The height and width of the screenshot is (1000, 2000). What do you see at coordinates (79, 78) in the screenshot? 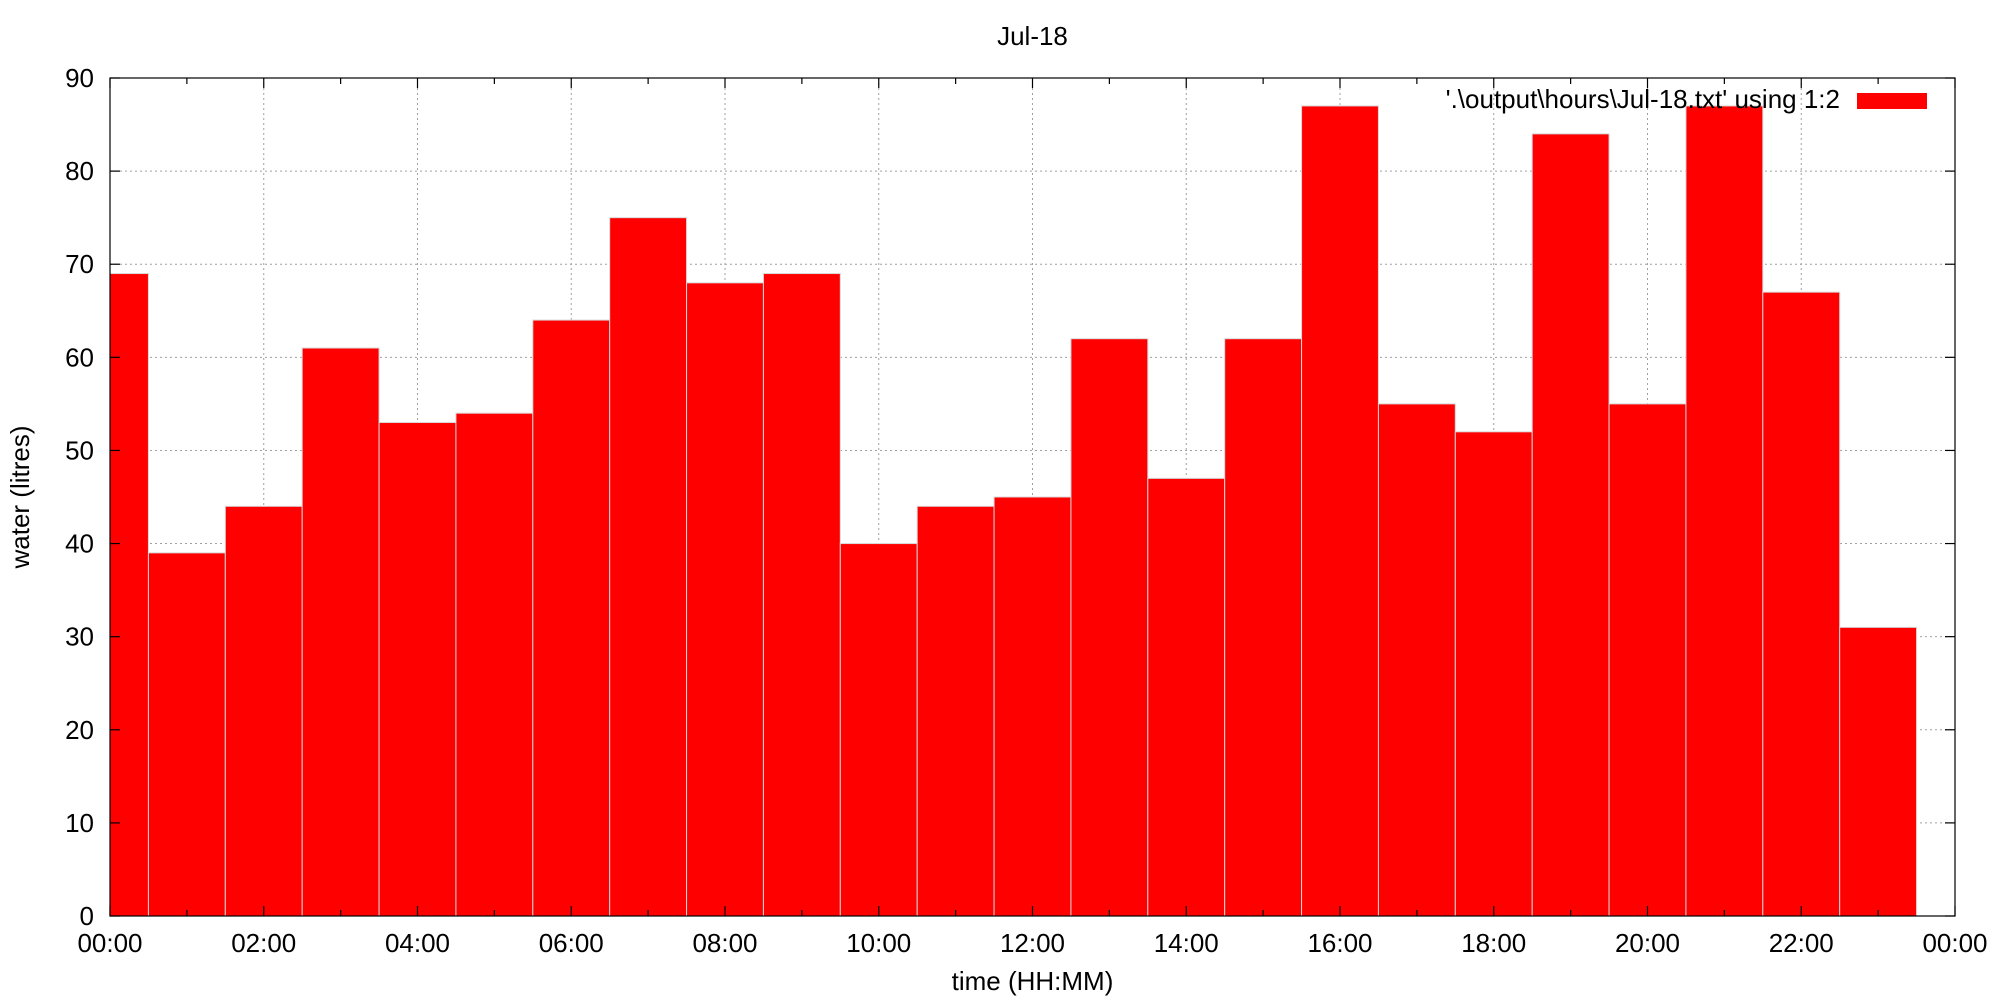
I see `y-tick-label: 90` at bounding box center [79, 78].